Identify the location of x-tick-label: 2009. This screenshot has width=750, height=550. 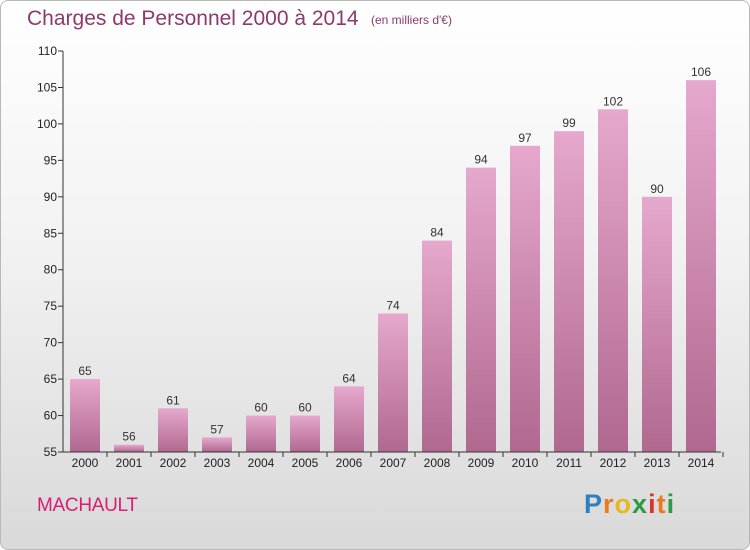
(481, 463).